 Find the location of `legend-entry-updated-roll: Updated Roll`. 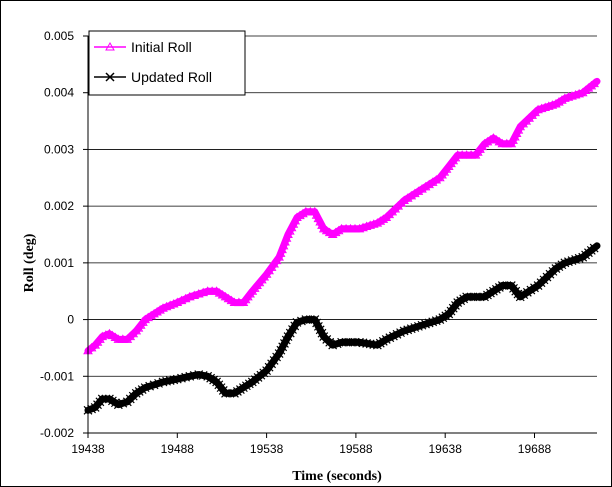

legend-entry-updated-roll: Updated Roll is located at coordinates (153, 77).